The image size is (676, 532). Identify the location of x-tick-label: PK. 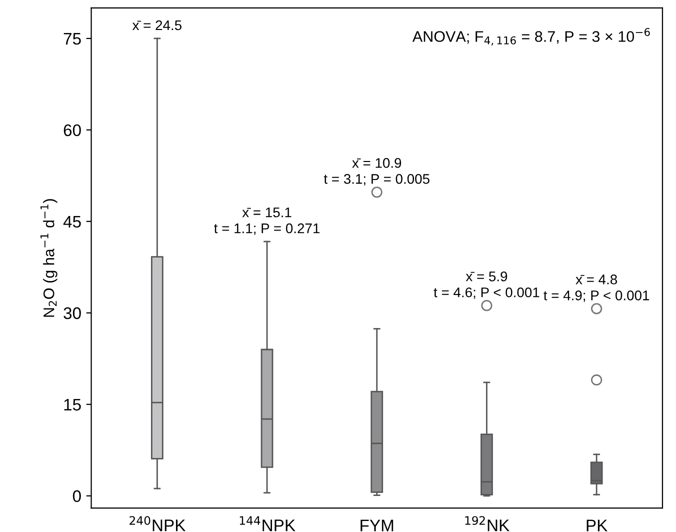
(597, 526).